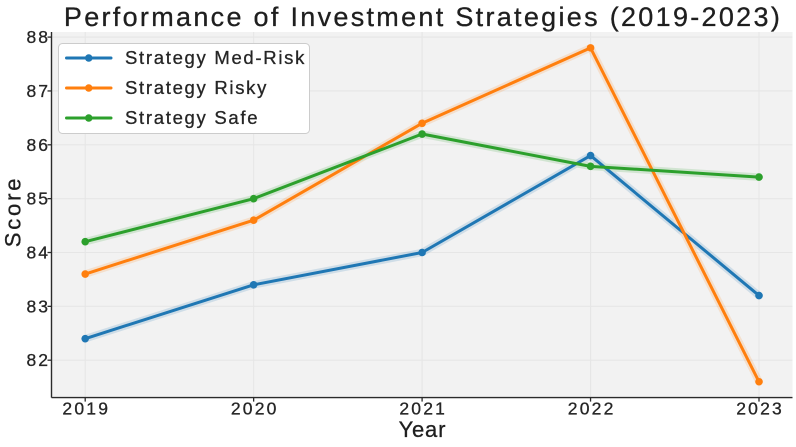 The image size is (796, 447). Describe the element at coordinates (760, 409) in the screenshot. I see `svg-text: 2023` at that location.